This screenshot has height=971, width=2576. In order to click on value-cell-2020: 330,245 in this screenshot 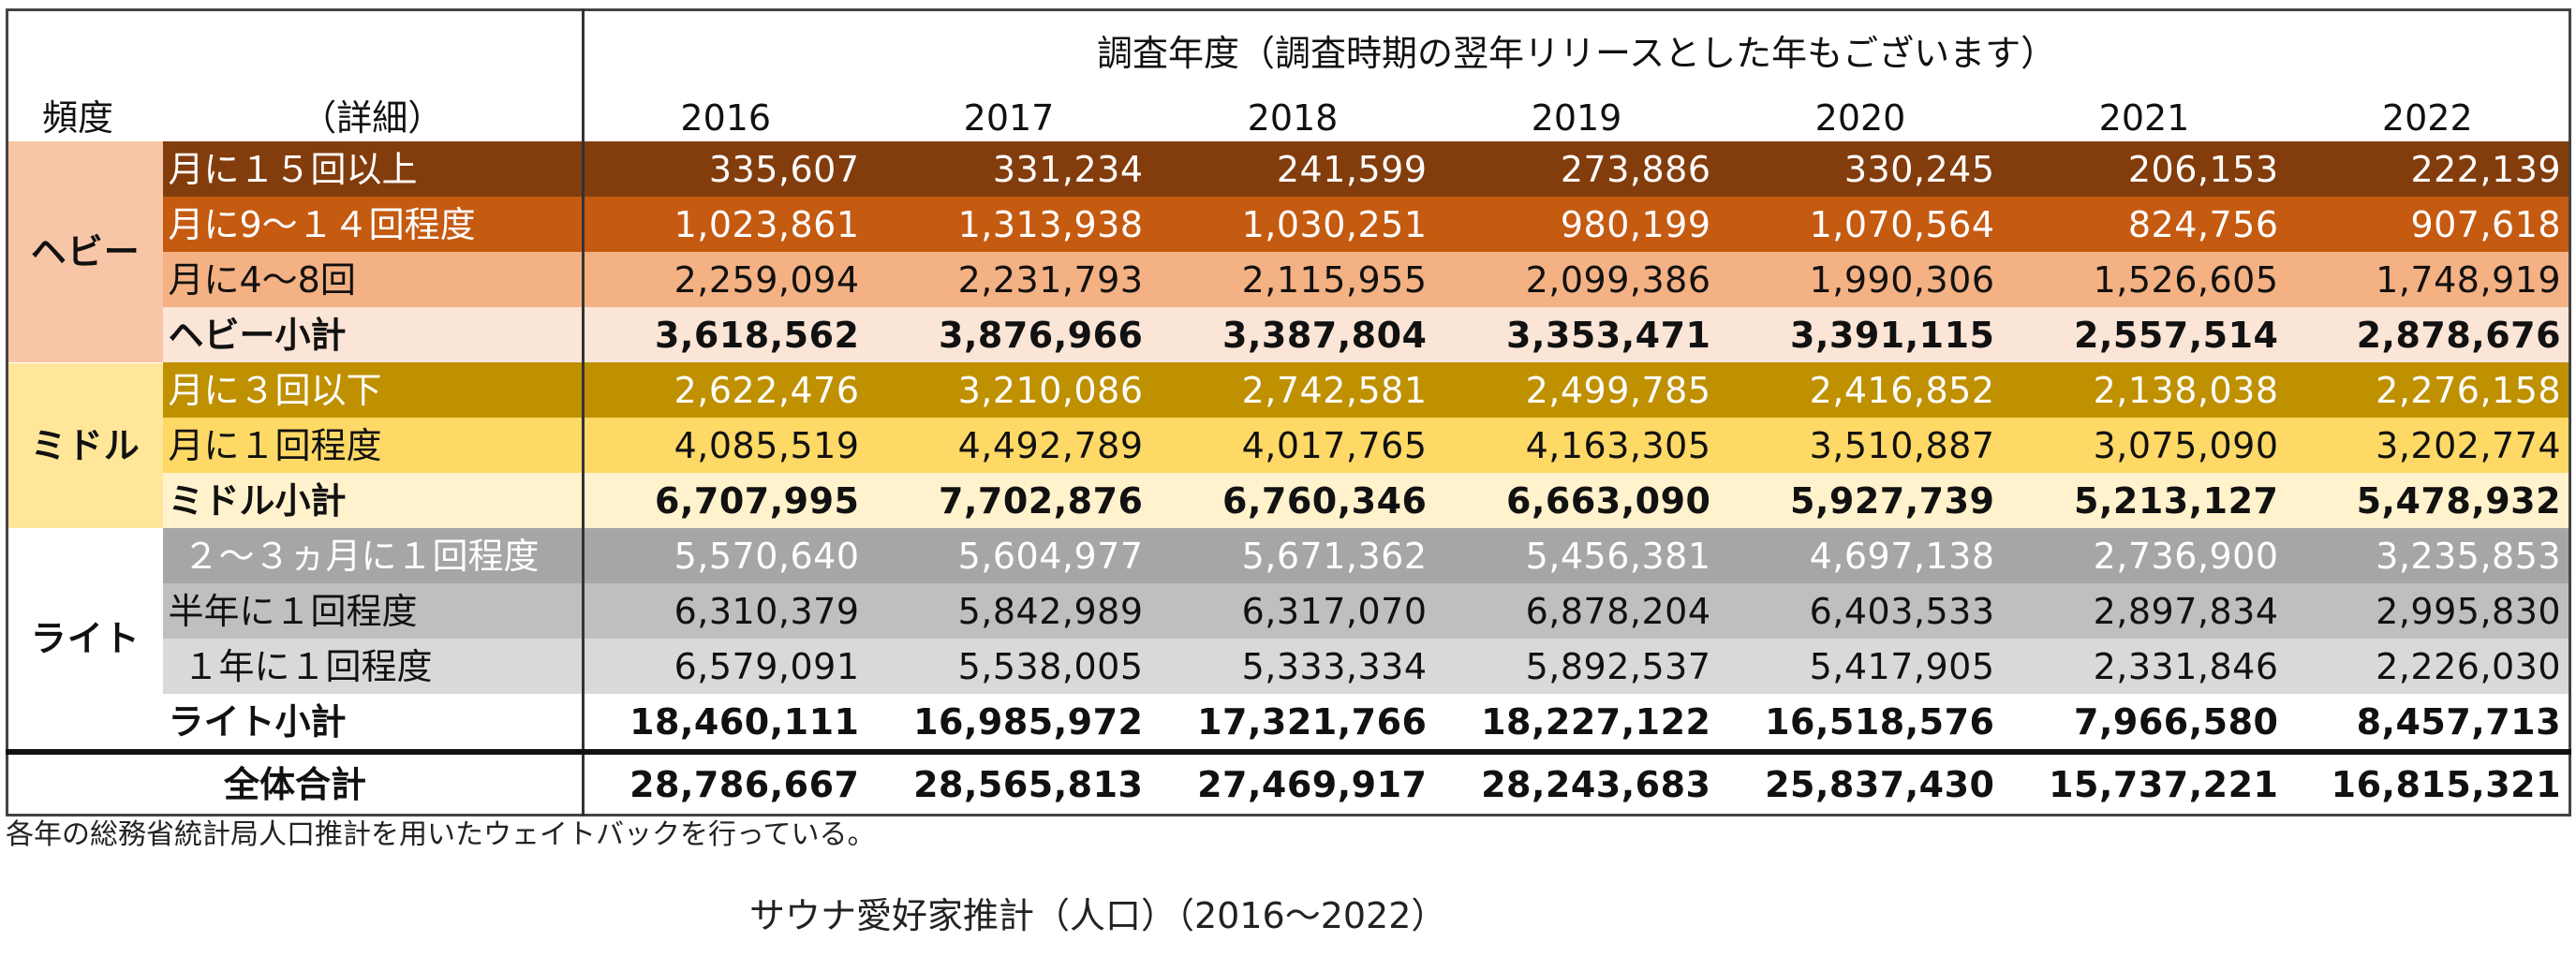, I will do `click(1861, 169)`.